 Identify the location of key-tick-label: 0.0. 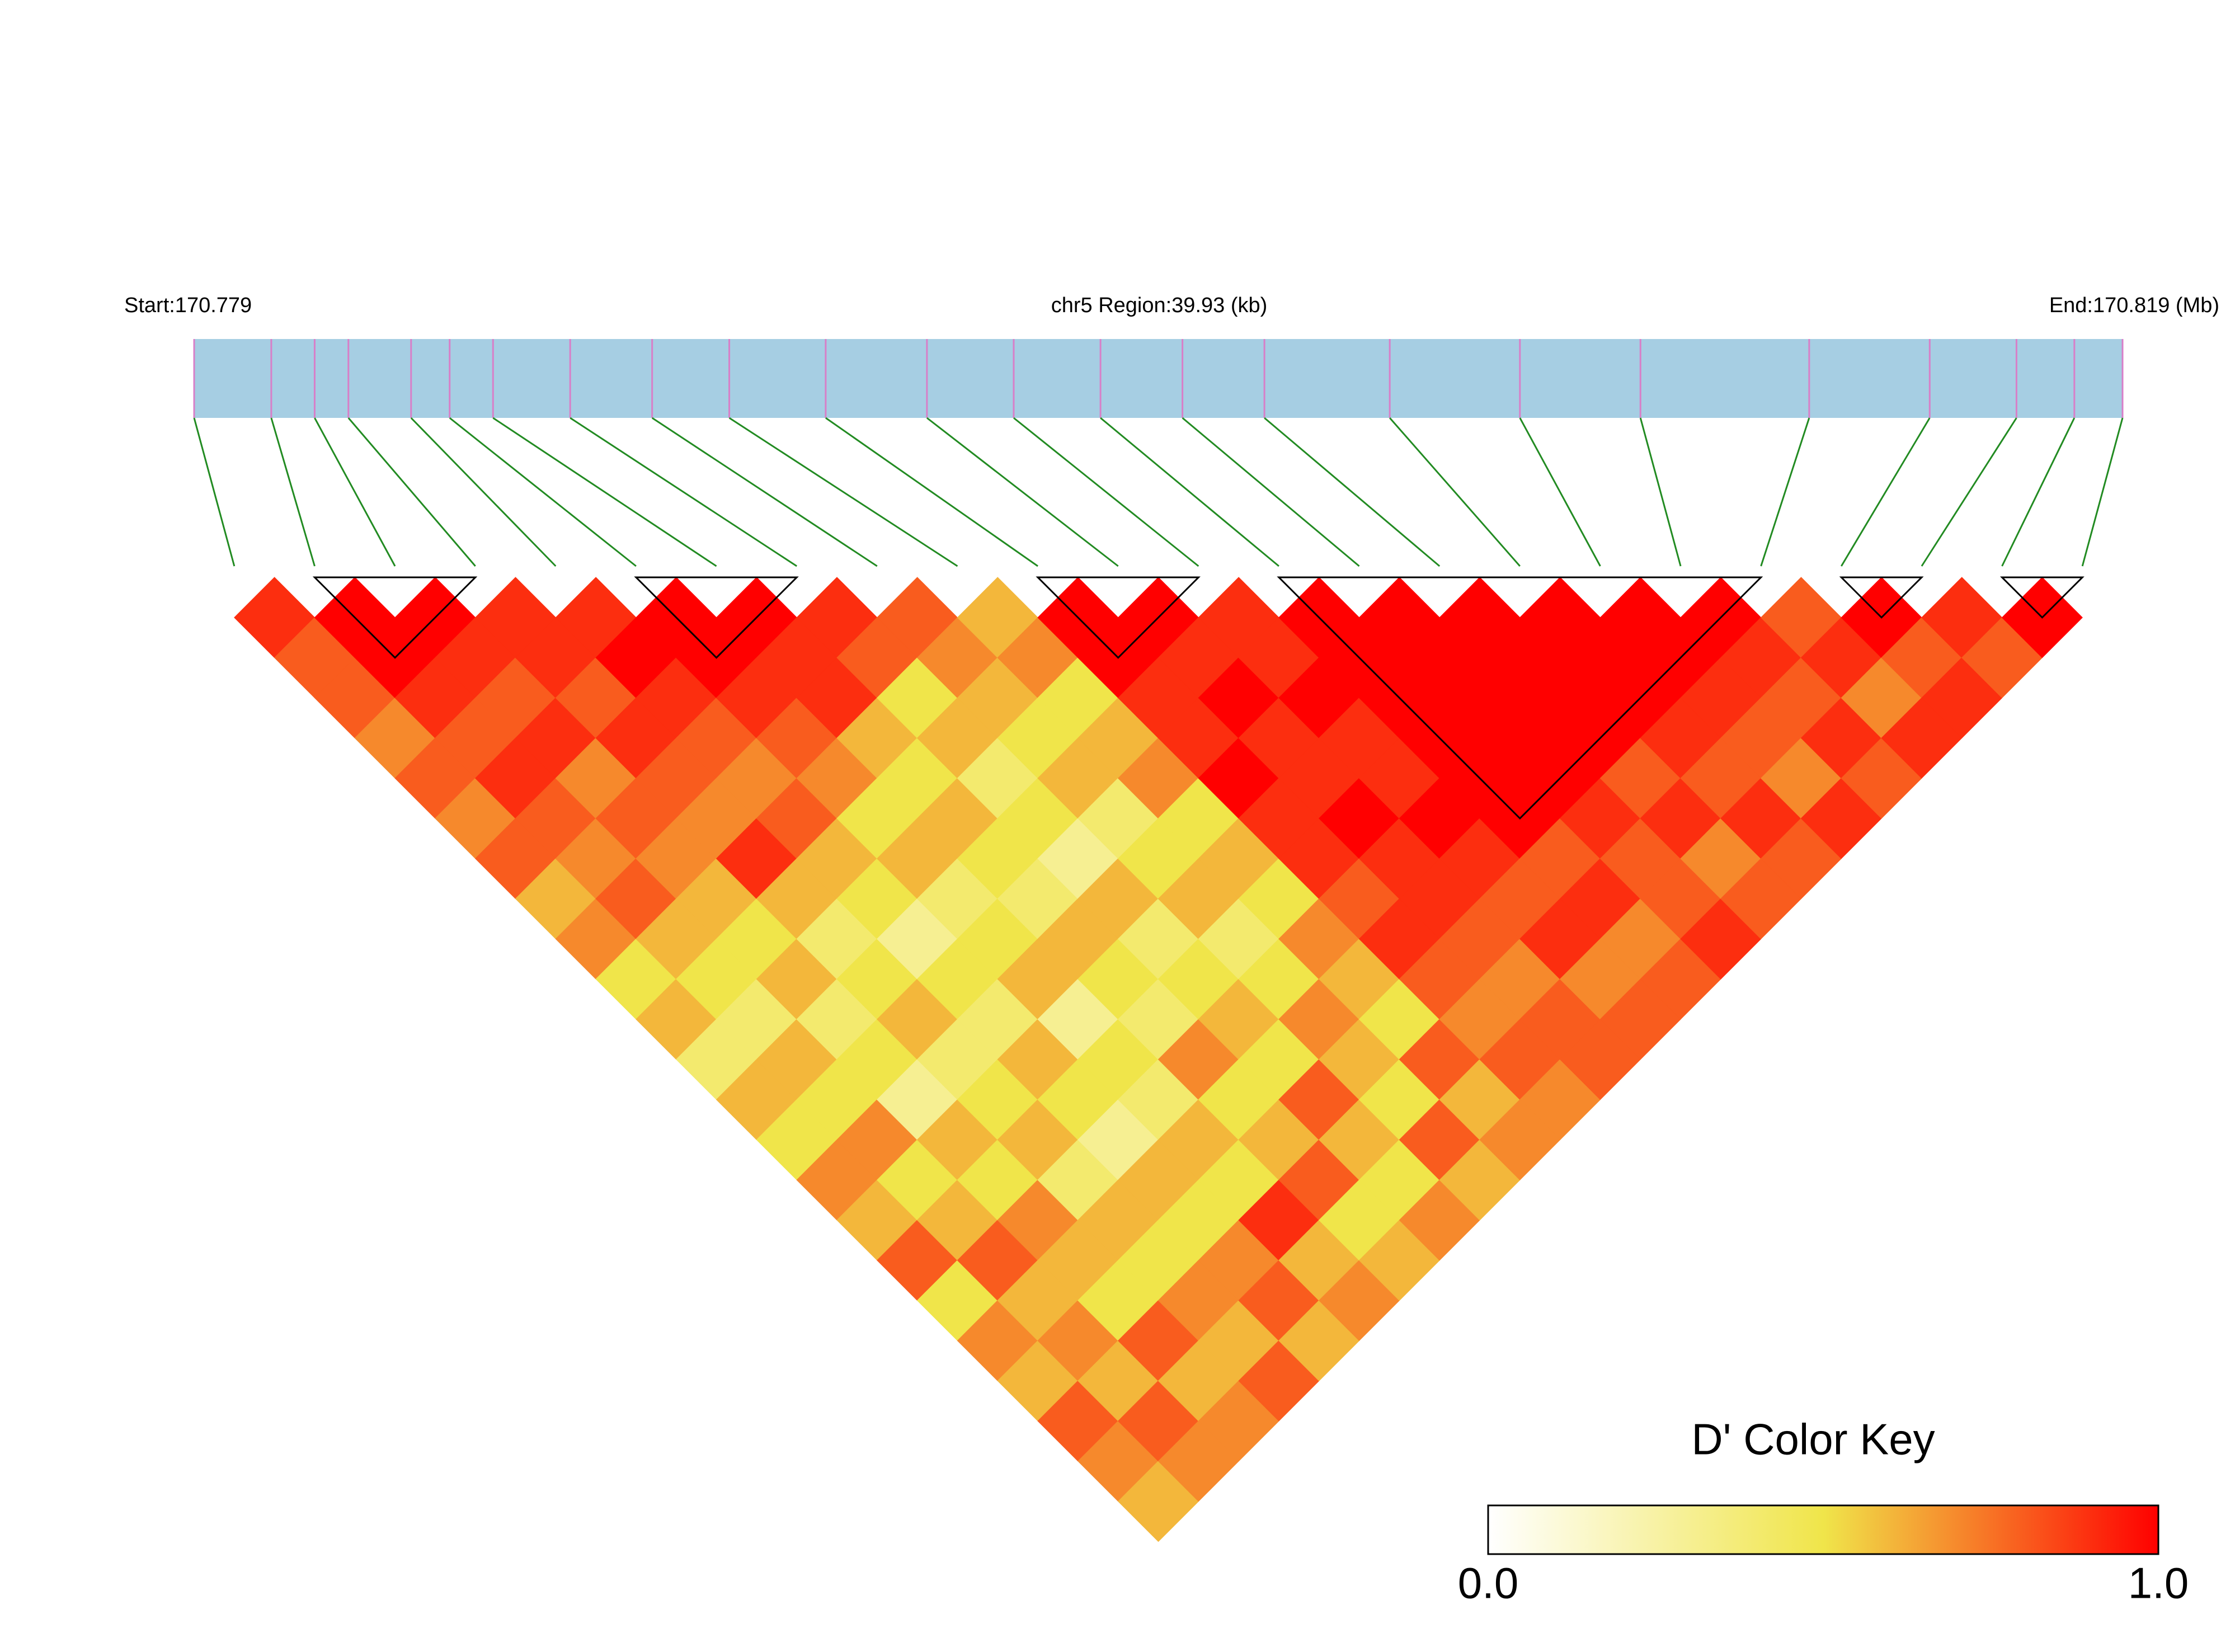
(1488, 1584).